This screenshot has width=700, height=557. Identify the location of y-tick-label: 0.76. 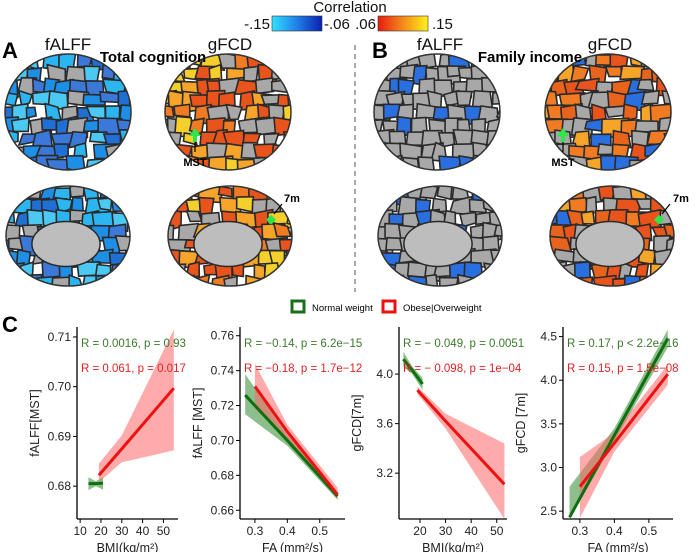
(223, 336).